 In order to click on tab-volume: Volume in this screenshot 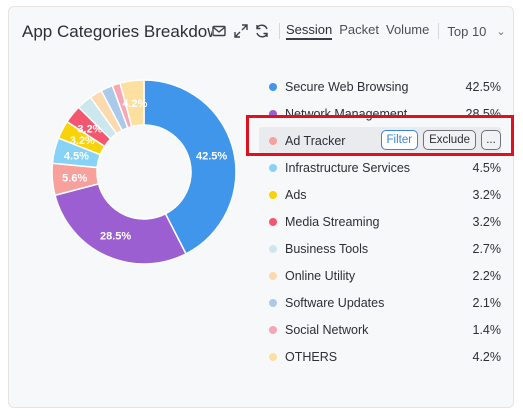, I will do `click(408, 29)`.